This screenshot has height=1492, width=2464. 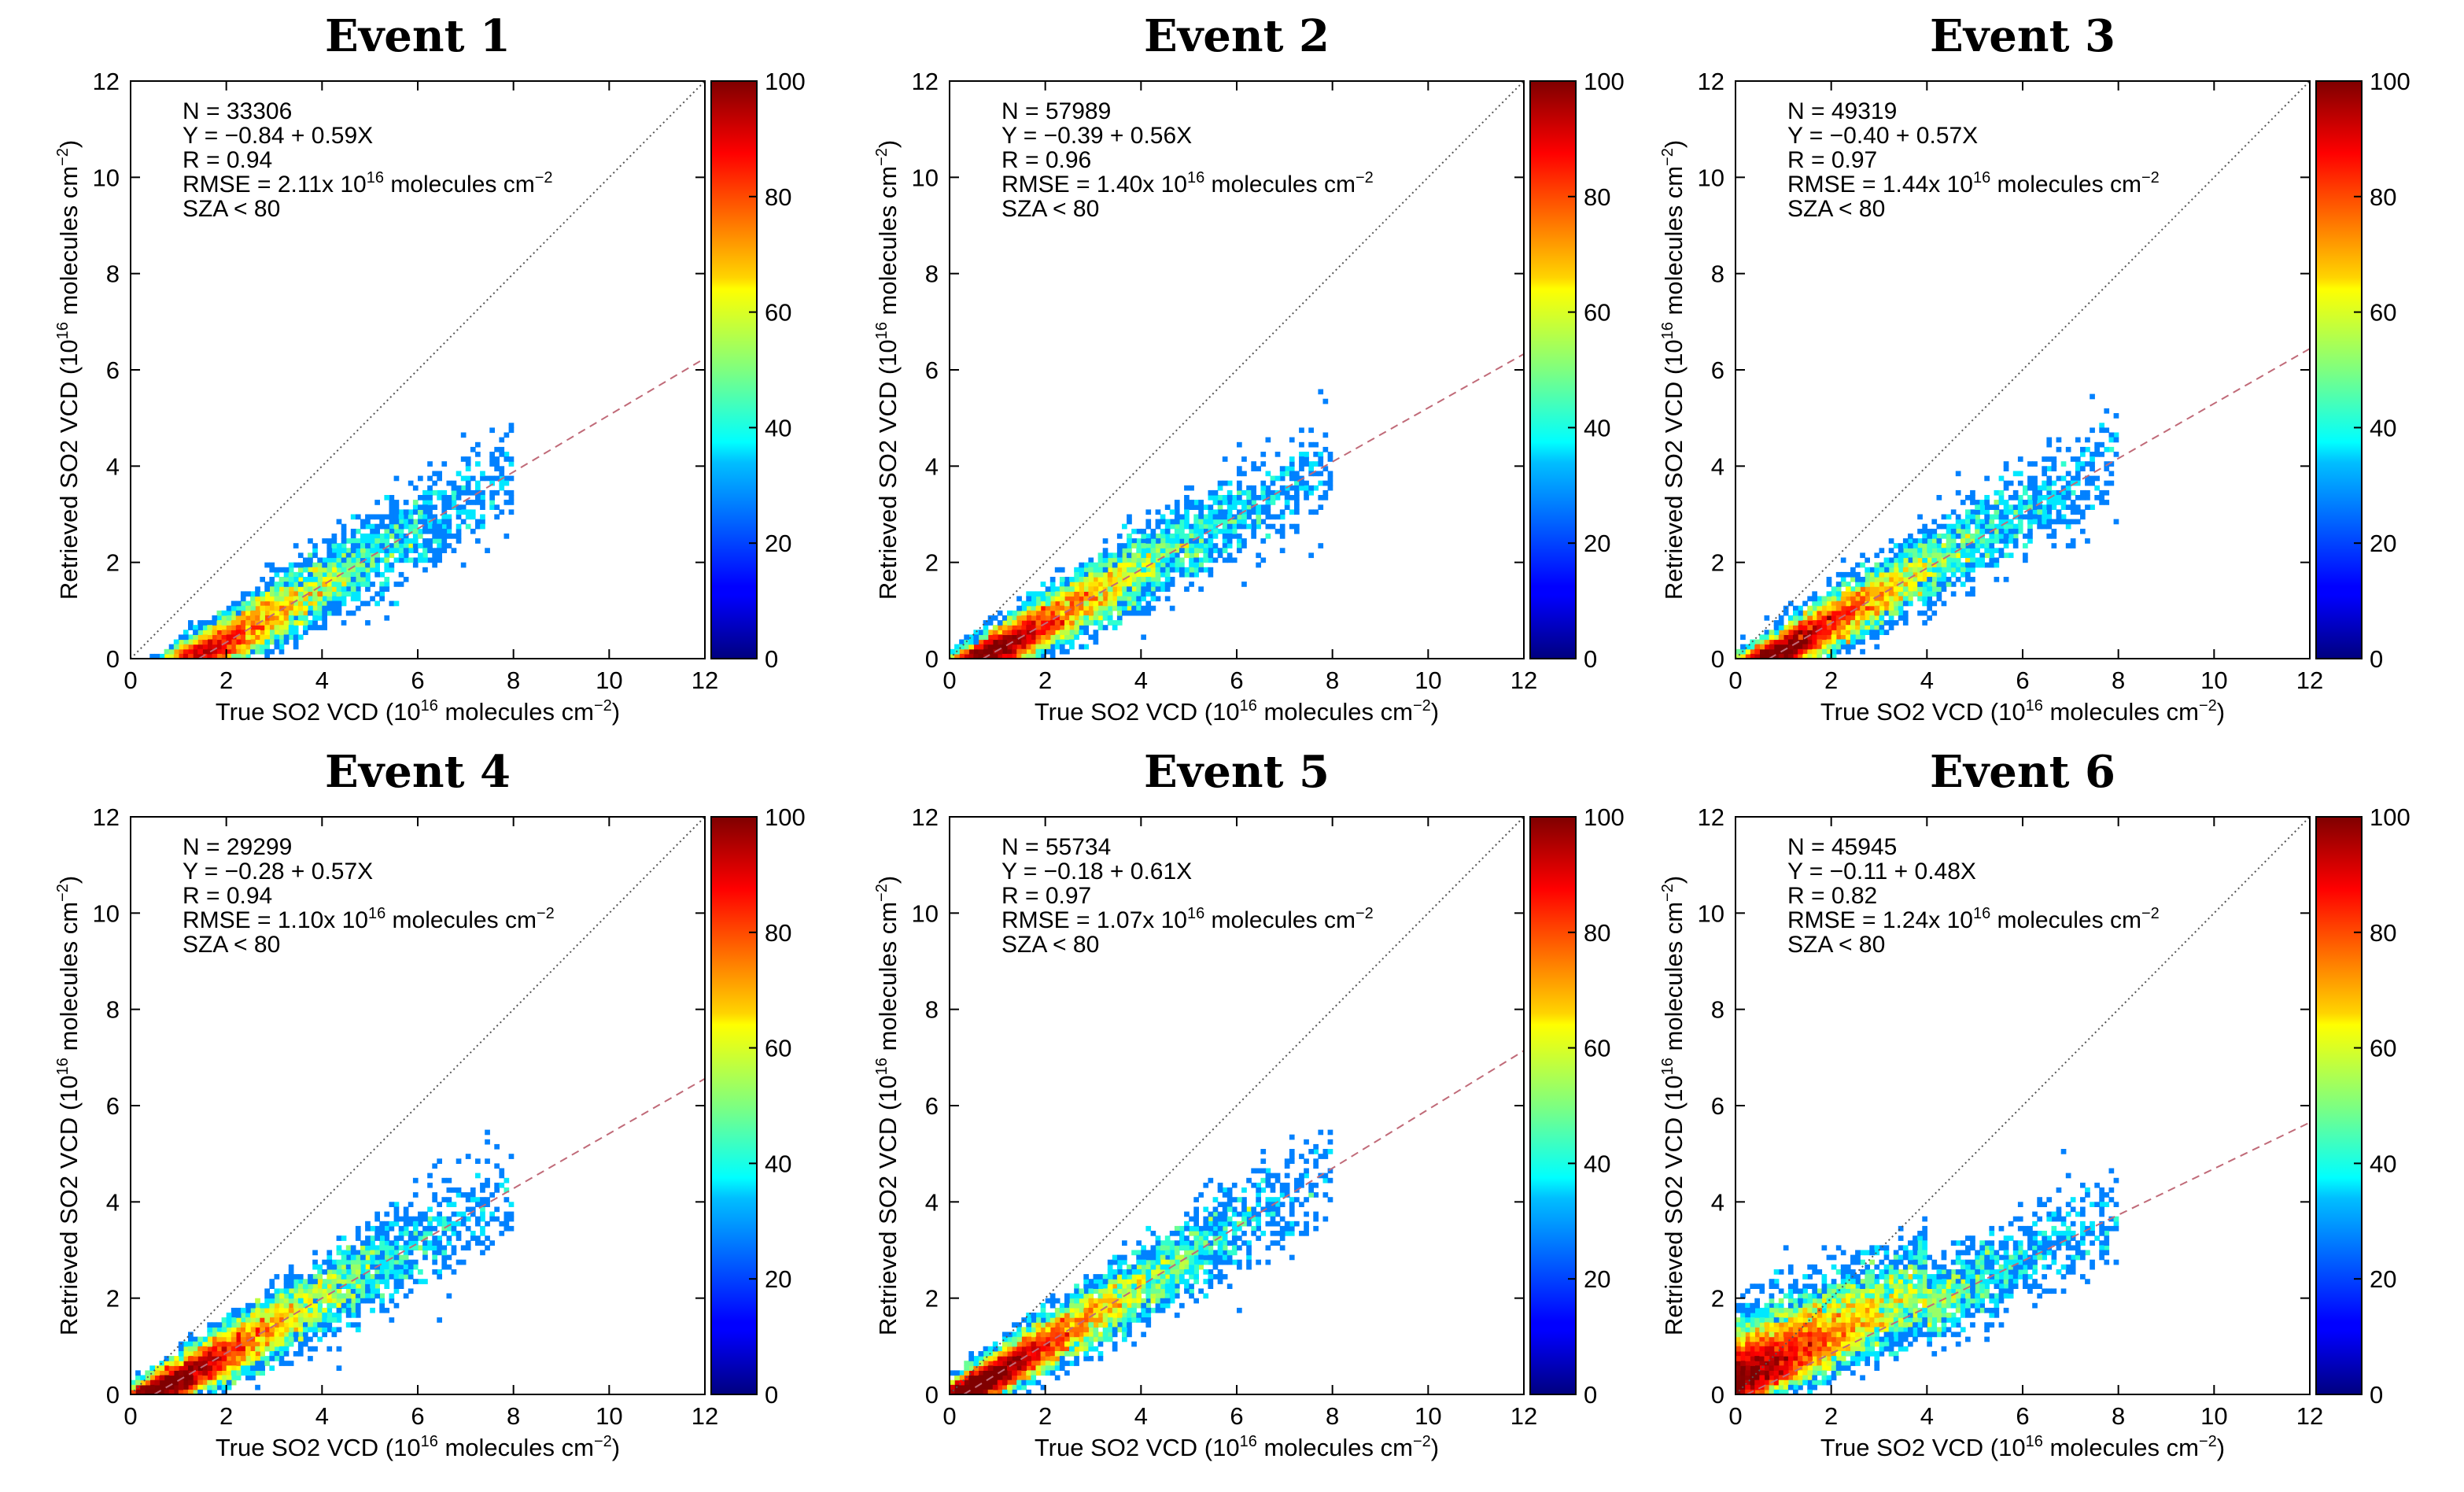 I want to click on colorbar-tick-label: 20, so click(x=1597, y=543).